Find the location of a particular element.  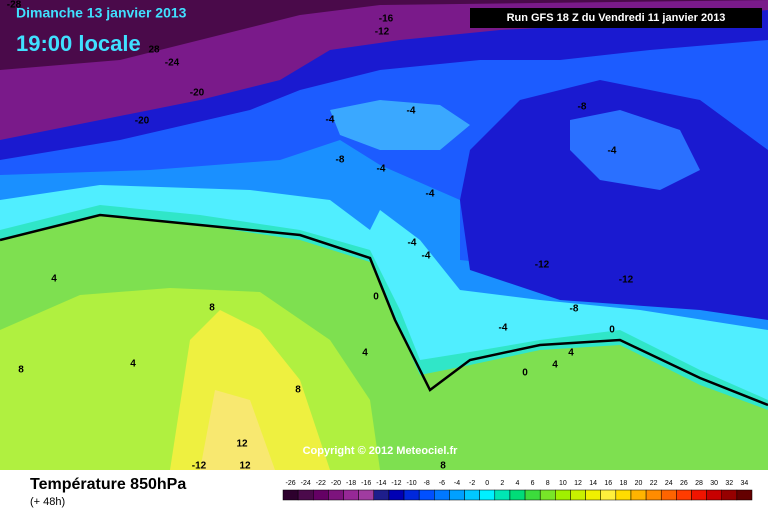

magenta-zone is located at coordinates (384, 35).